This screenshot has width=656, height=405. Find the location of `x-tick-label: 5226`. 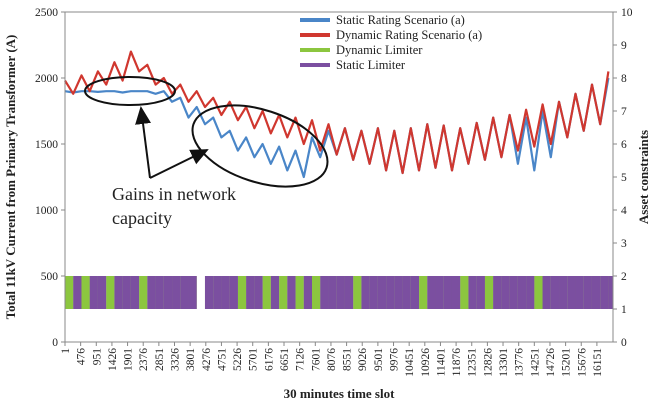

x-tick-label: 5226 is located at coordinates (238, 359).